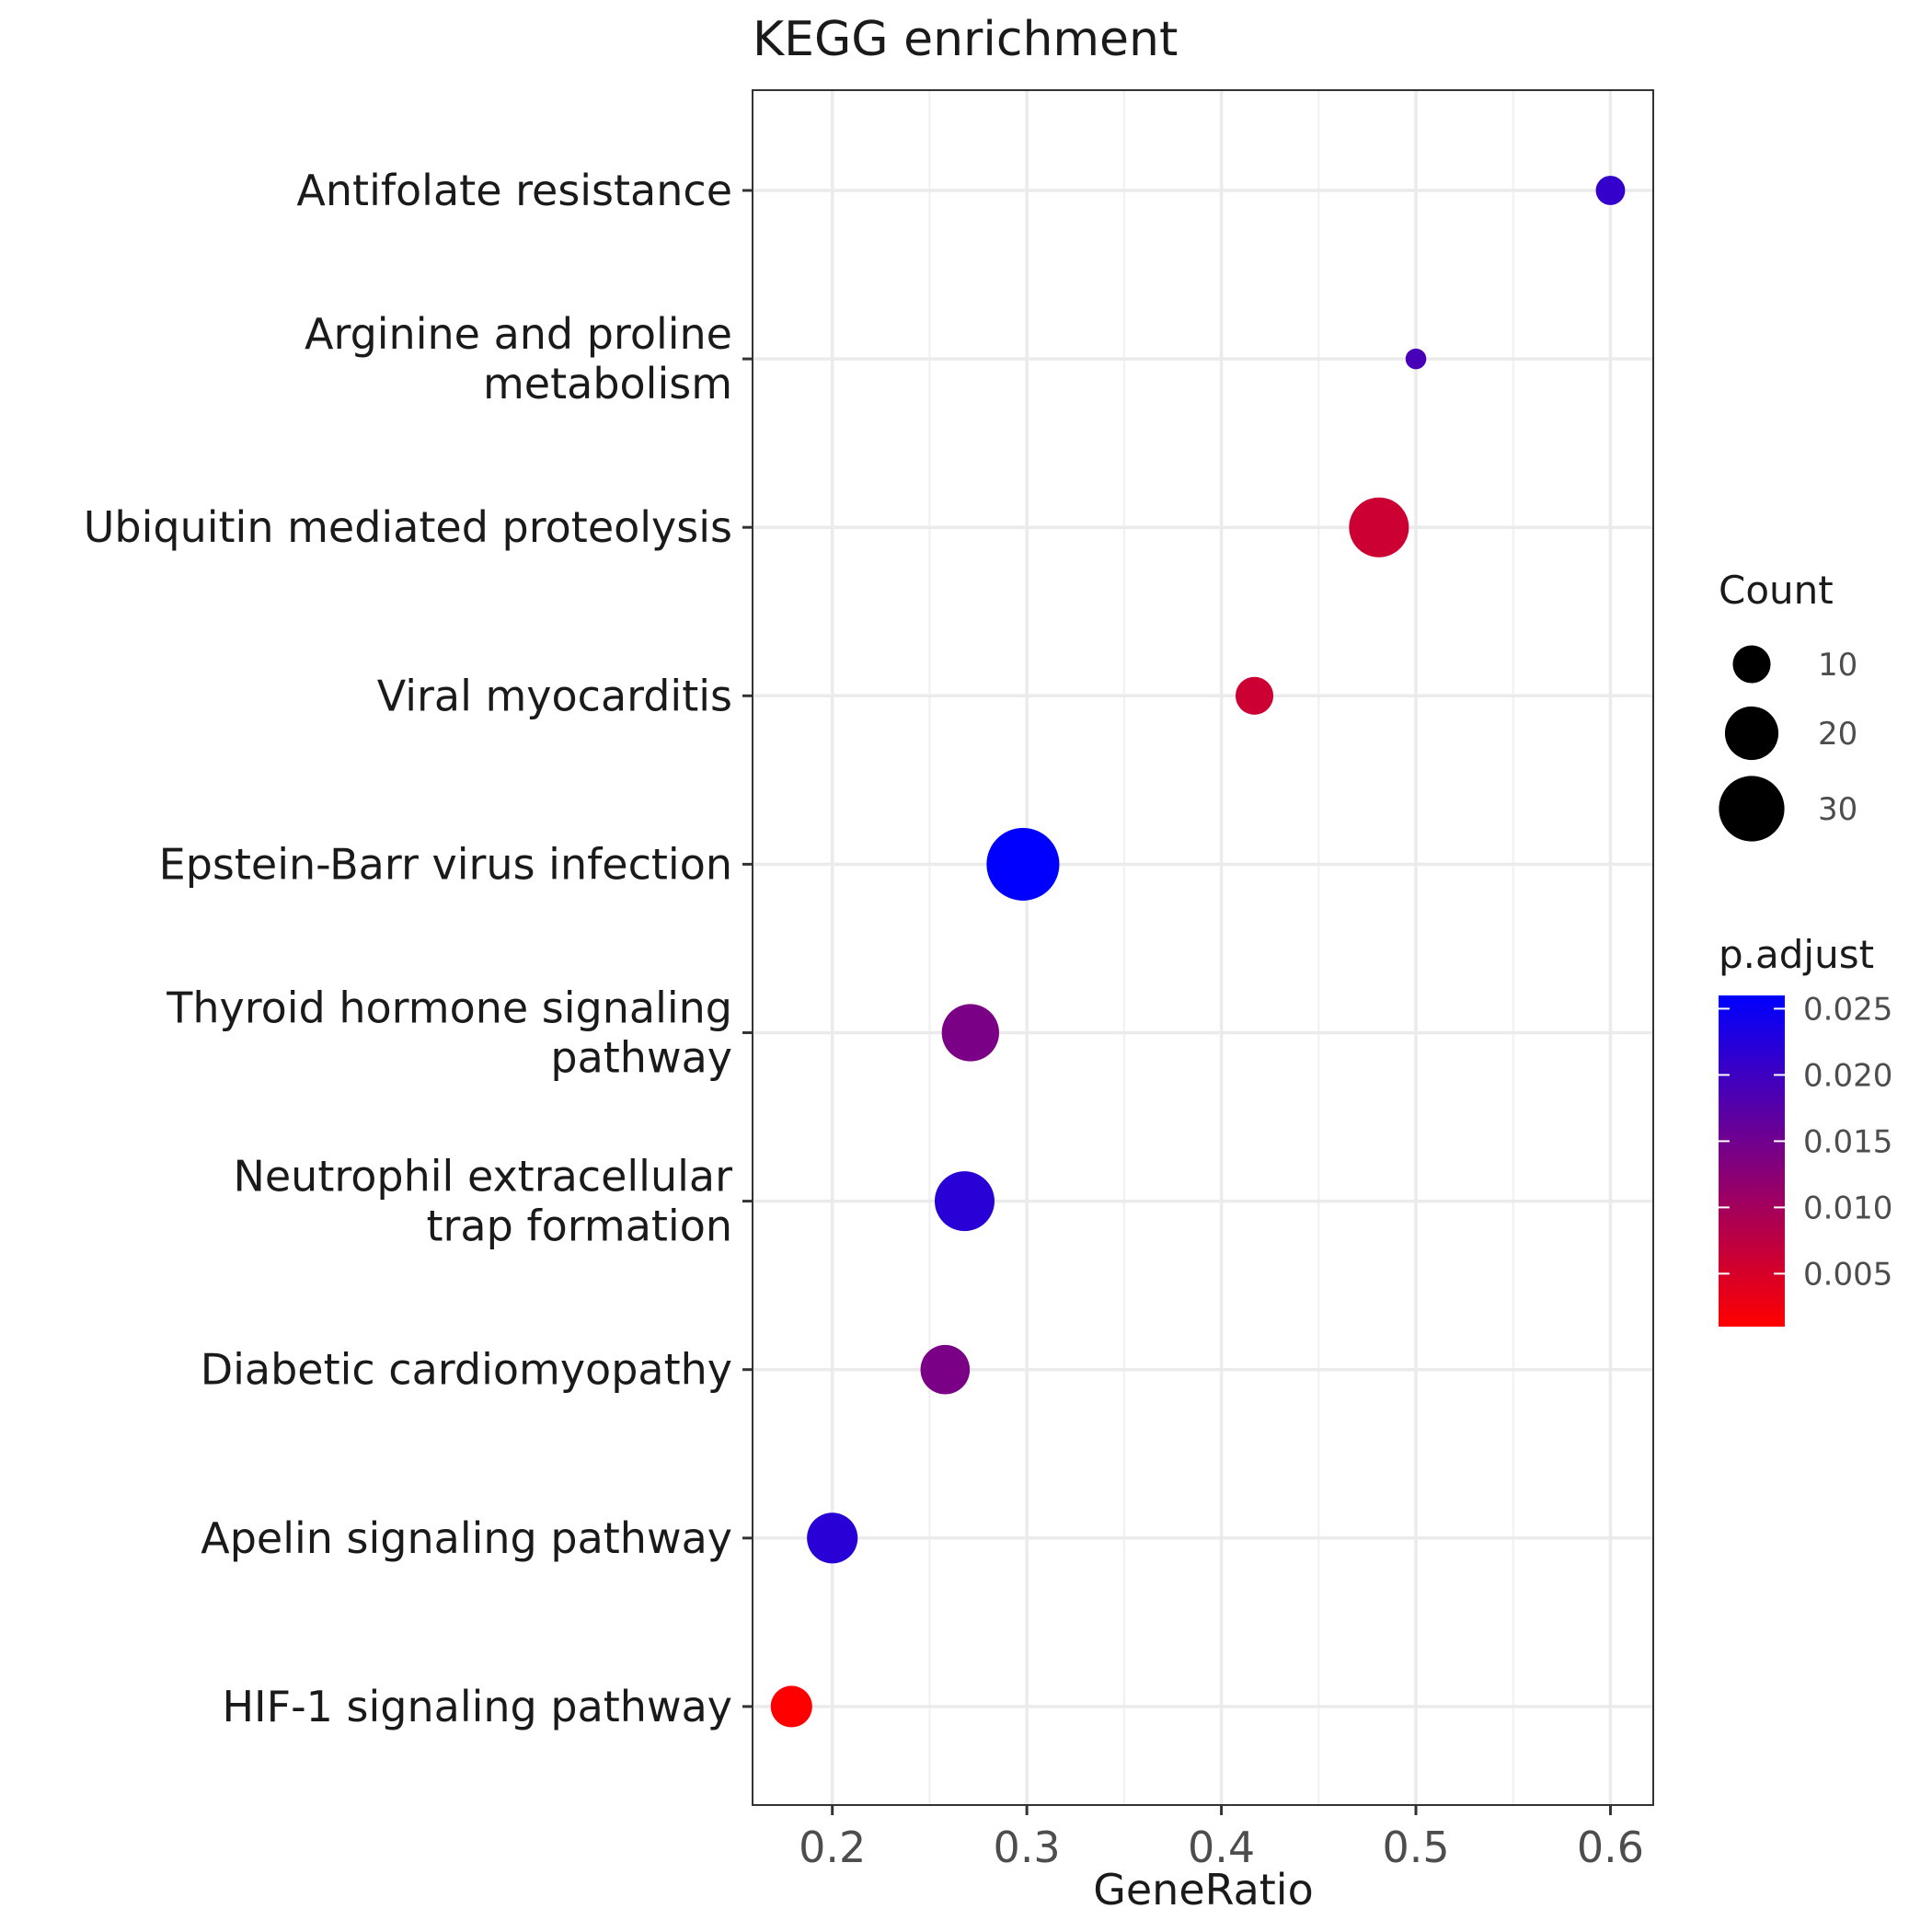 The height and width of the screenshot is (1932, 1932). What do you see at coordinates (1796, 954) in the screenshot?
I see `p-adjust-legend-title: p.adjust` at bounding box center [1796, 954].